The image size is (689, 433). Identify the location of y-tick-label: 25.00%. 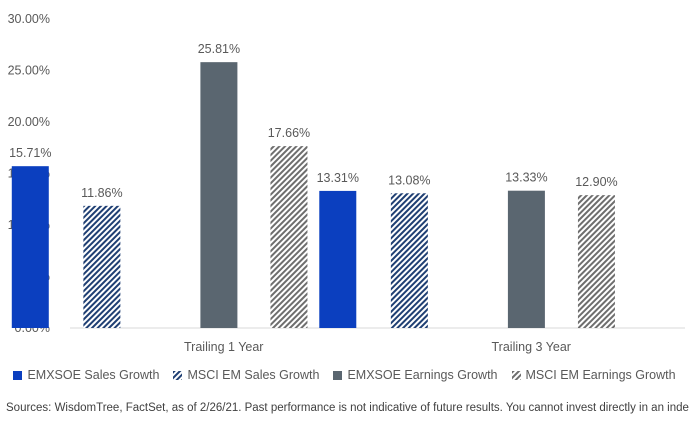
(29, 71).